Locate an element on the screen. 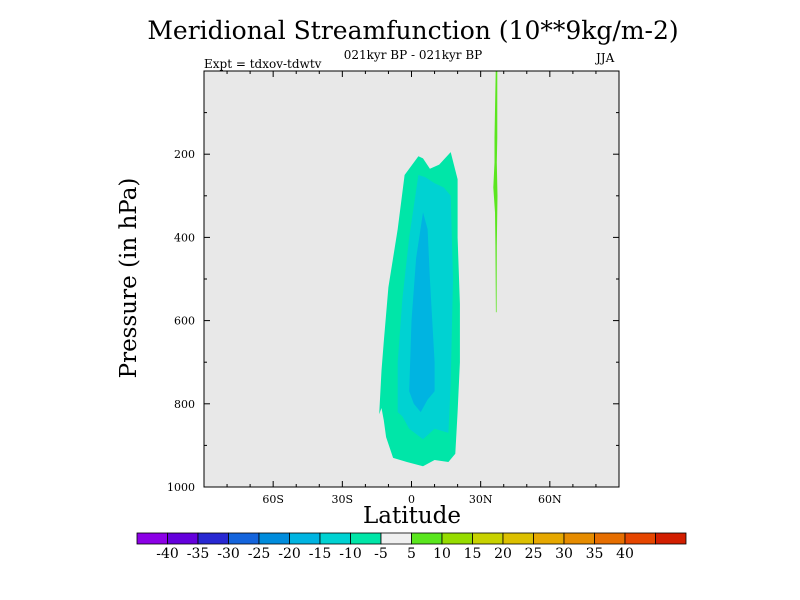 Image resolution: width=800 pixels, height=600 pixels. colorbar-label: -25 is located at coordinates (259, 554).